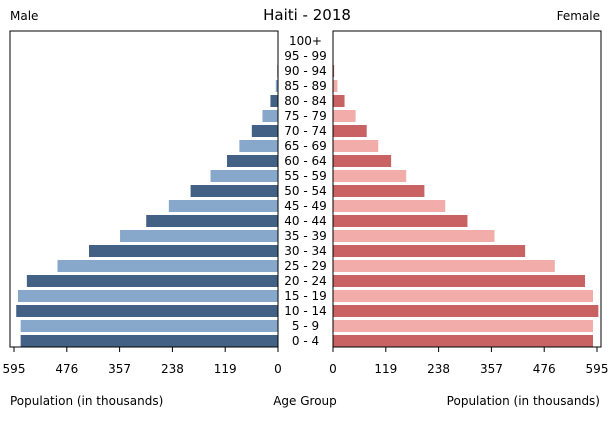  What do you see at coordinates (305, 236) in the screenshot?
I see `age-group-label: 35 - 39` at bounding box center [305, 236].